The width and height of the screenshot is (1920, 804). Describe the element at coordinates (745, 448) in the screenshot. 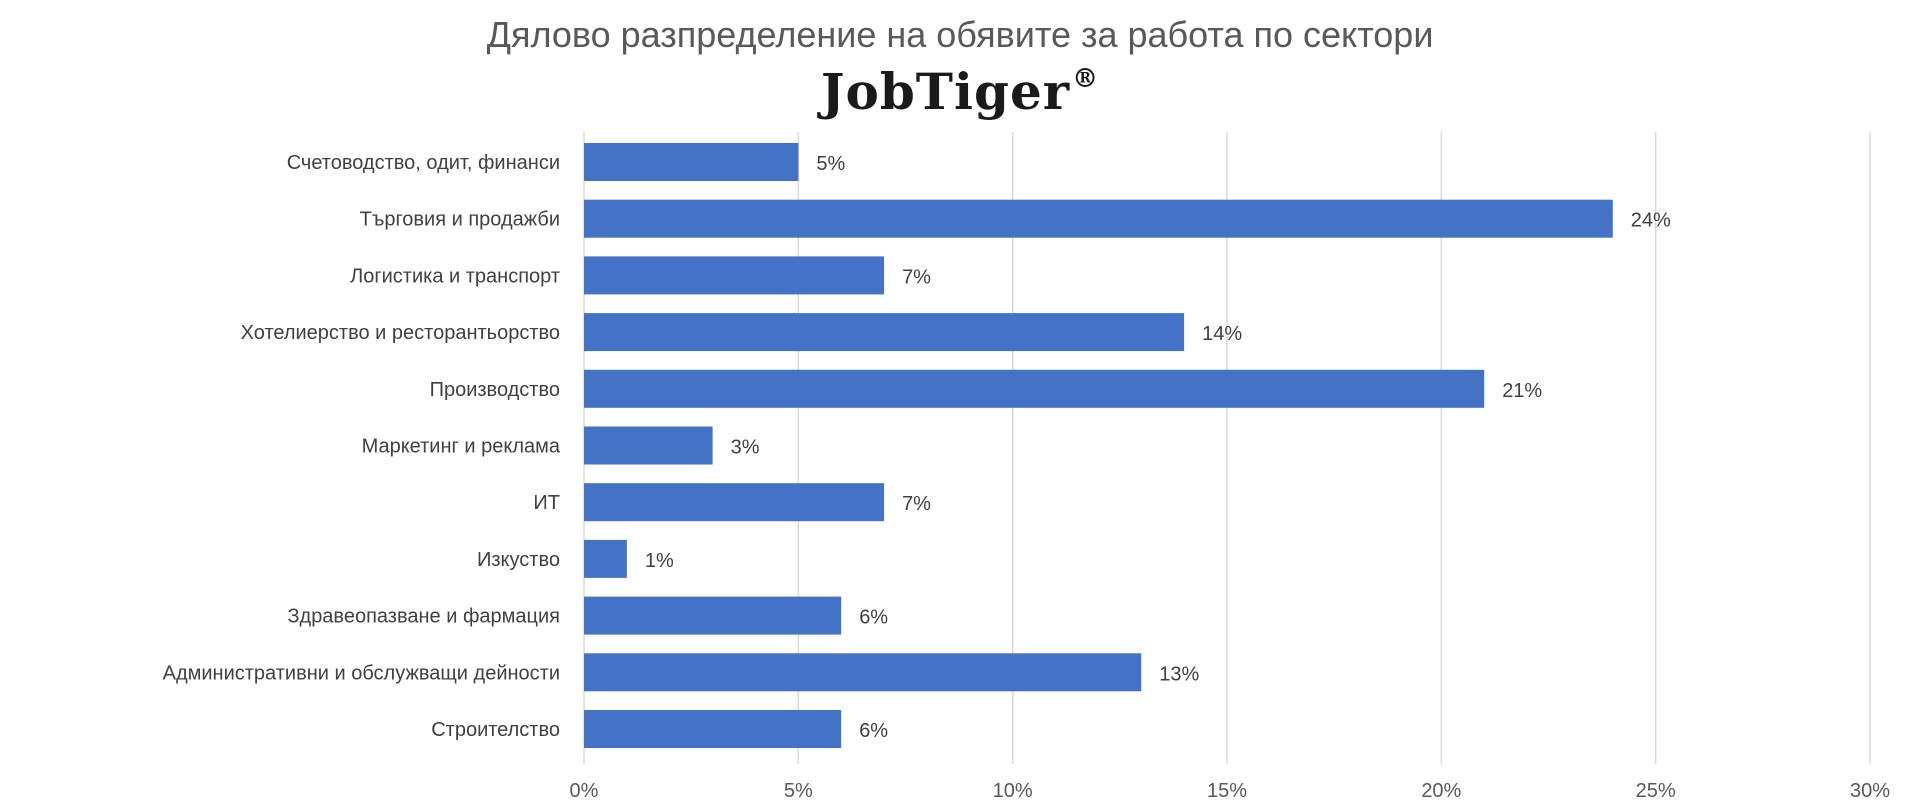

I see `data-label: 3%` at that location.